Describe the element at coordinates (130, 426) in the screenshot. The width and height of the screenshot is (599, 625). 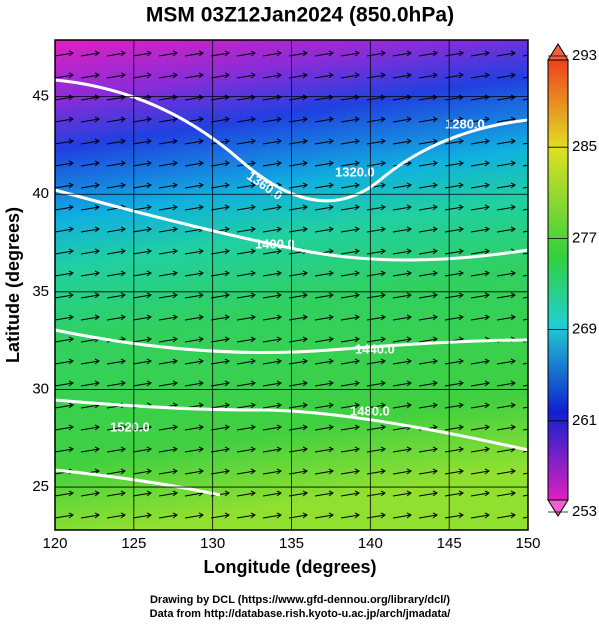
I see `contour-label: 1520.0` at that location.